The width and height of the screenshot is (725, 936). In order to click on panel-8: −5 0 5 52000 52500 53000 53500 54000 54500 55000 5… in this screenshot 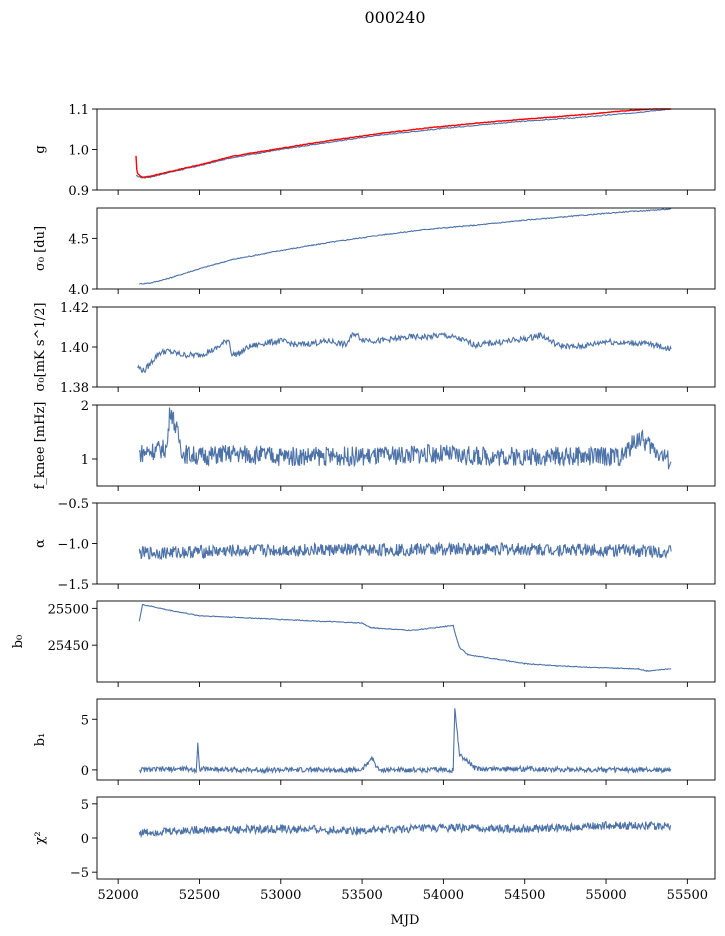, I will do `click(374, 849)`.